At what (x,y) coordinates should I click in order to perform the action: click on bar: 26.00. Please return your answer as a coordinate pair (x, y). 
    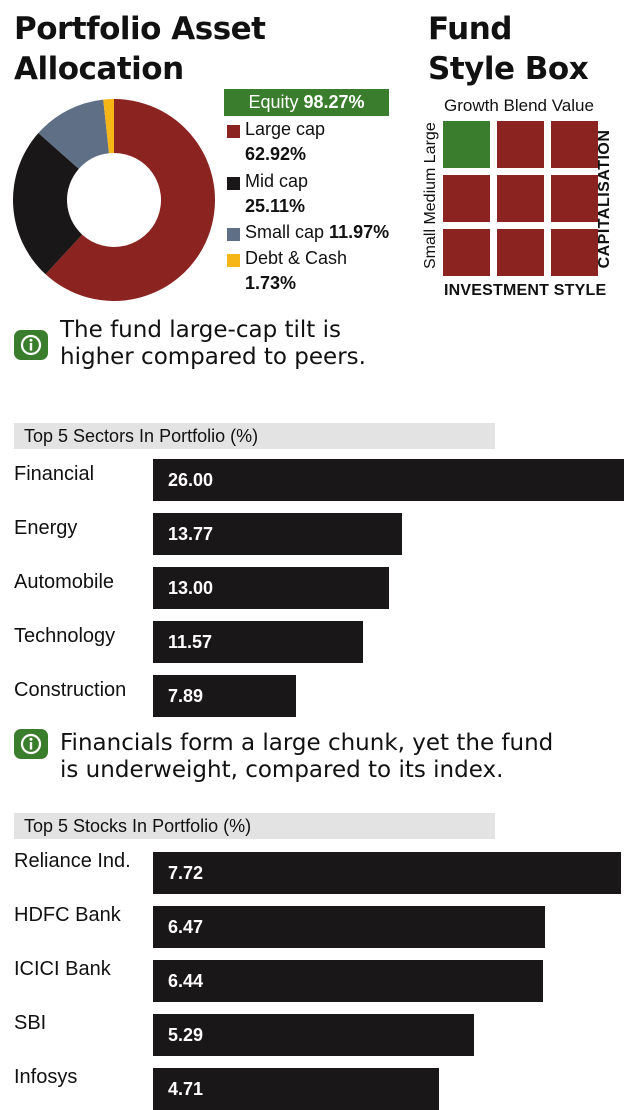
    Looking at the image, I should click on (388, 480).